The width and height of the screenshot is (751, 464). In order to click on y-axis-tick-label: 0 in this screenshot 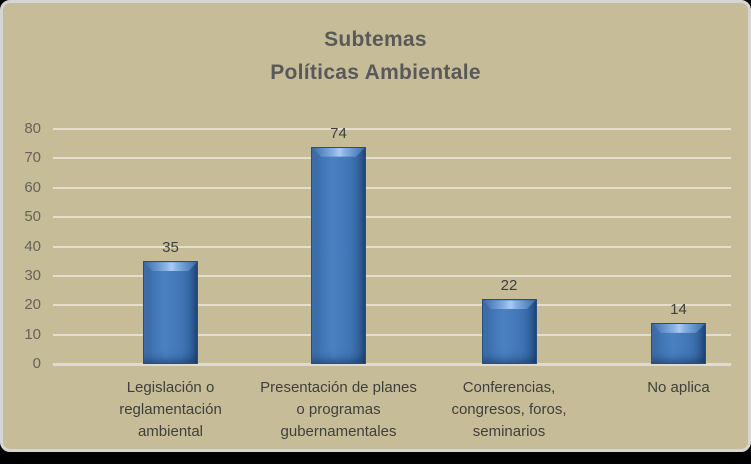, I will do `click(36, 363)`.